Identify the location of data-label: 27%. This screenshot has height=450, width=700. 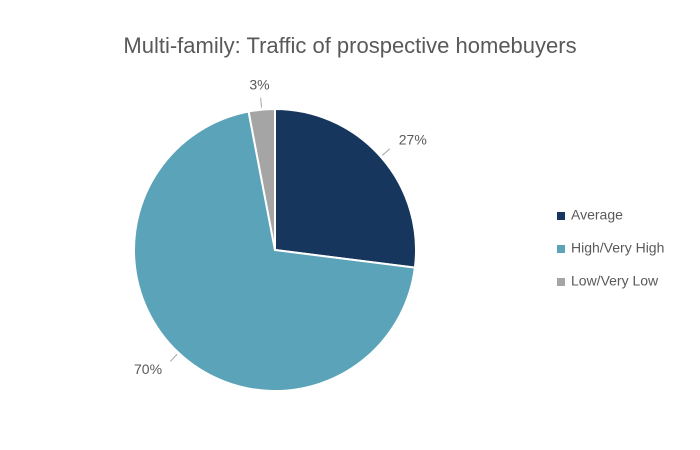
(413, 140).